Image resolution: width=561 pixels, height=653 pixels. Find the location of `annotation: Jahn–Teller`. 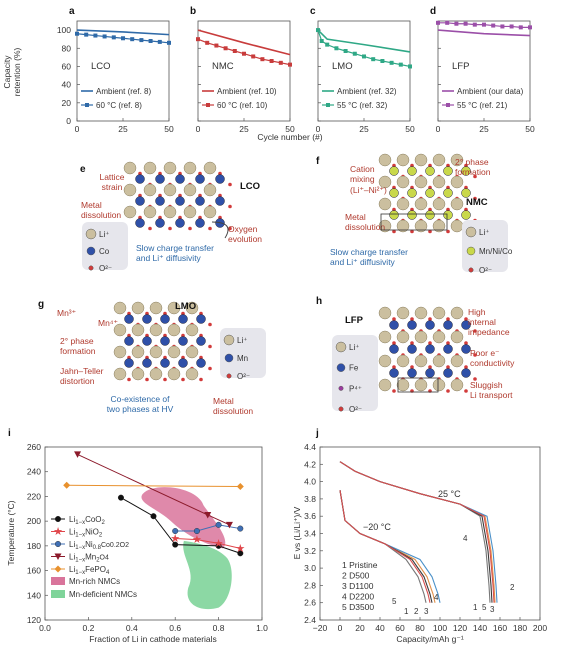

annotation: Jahn–Teller is located at coordinates (82, 371).